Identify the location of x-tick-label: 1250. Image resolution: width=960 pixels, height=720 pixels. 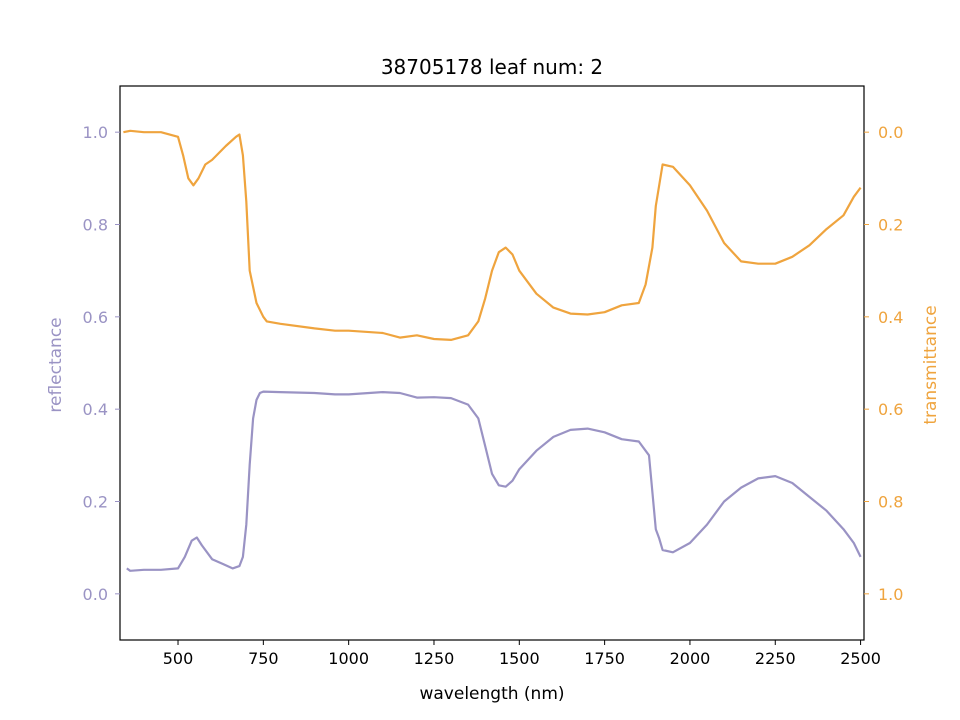
(434, 658).